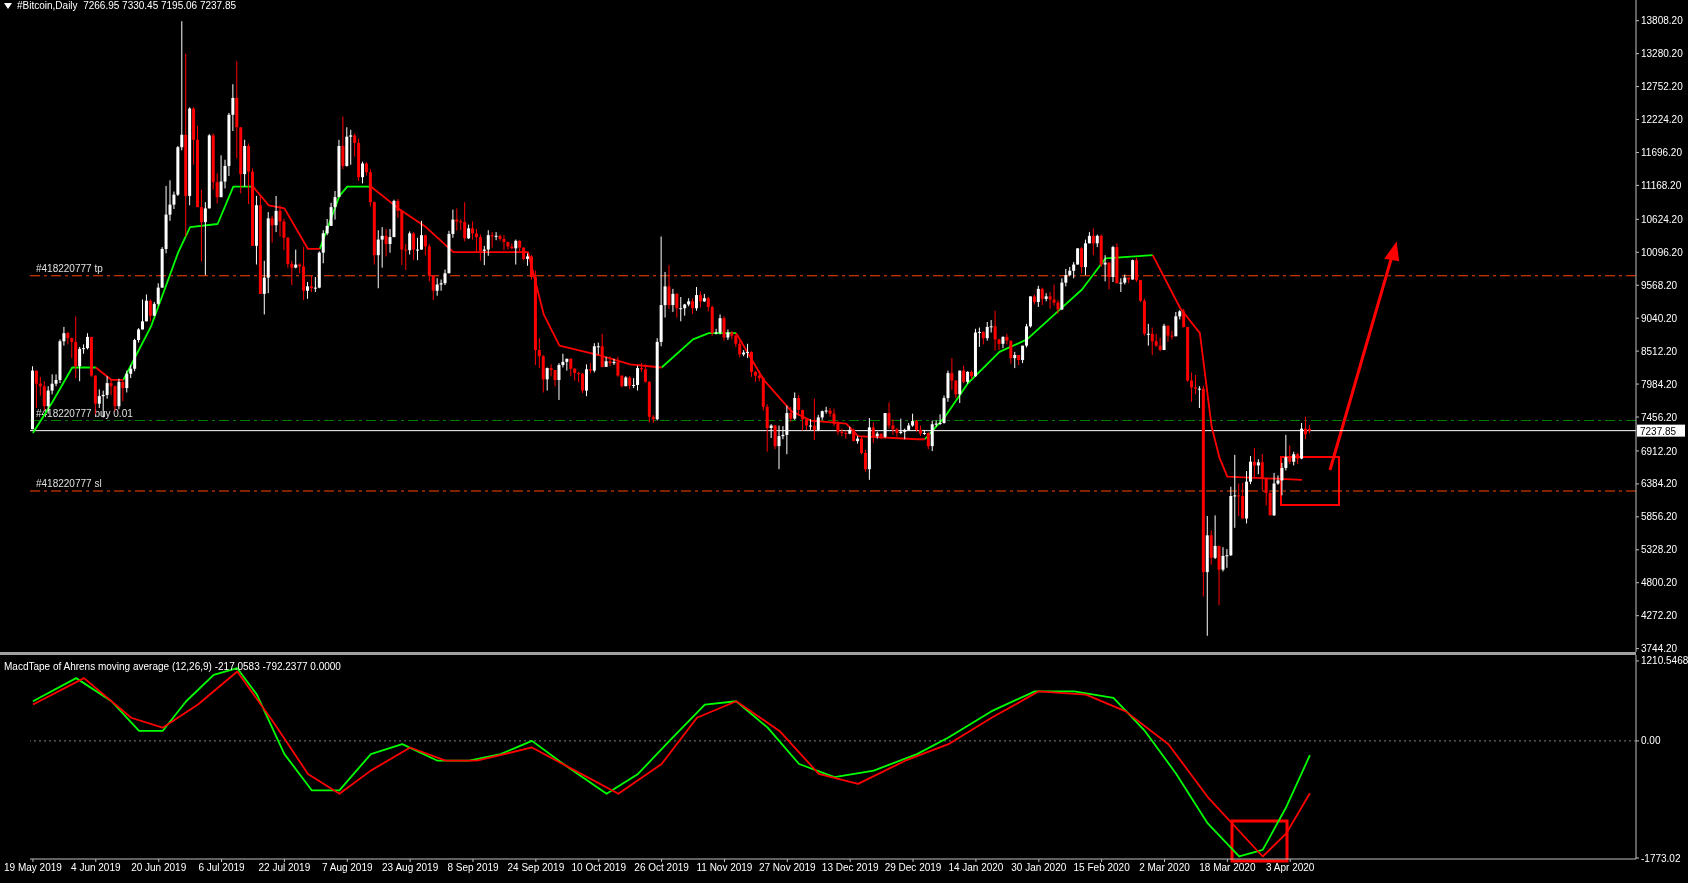 This screenshot has height=883, width=1688. I want to click on y-tick-label: 4800.20, so click(1659, 583).